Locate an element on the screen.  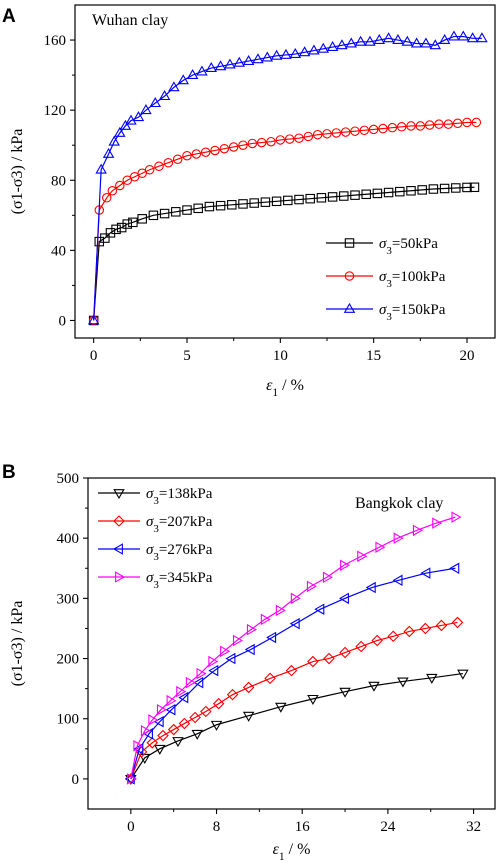
y-tick-label: 0 is located at coordinates (63, 321).